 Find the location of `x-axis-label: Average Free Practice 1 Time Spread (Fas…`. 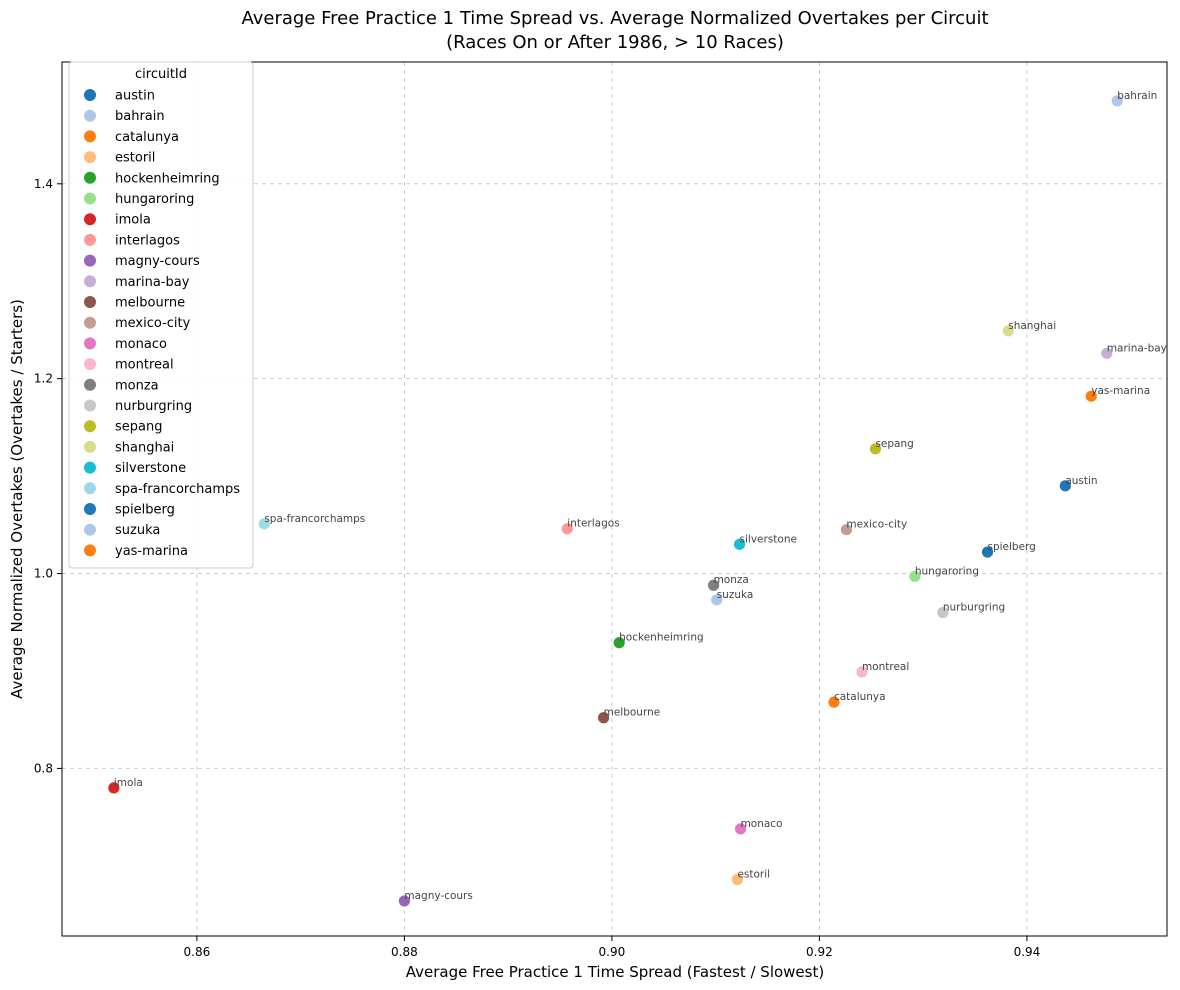

x-axis-label: Average Free Practice 1 Time Spread (Fas… is located at coordinates (615, 972).